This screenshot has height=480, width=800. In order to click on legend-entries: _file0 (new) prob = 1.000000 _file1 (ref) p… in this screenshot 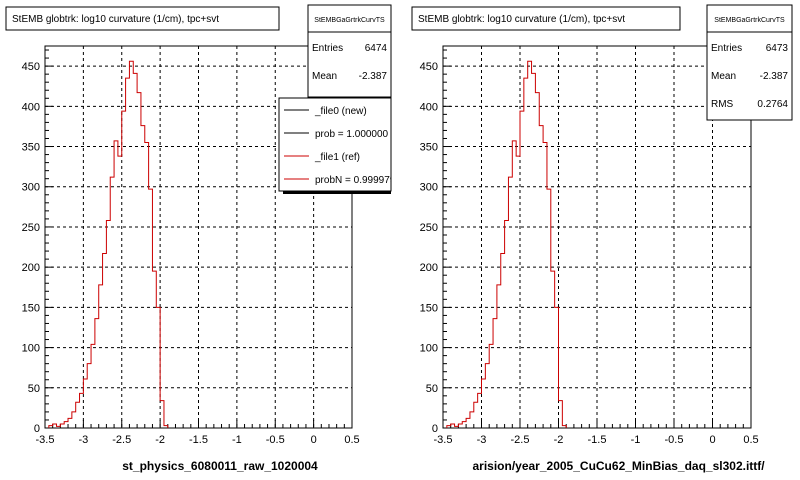, I will do `click(340, 146)`.